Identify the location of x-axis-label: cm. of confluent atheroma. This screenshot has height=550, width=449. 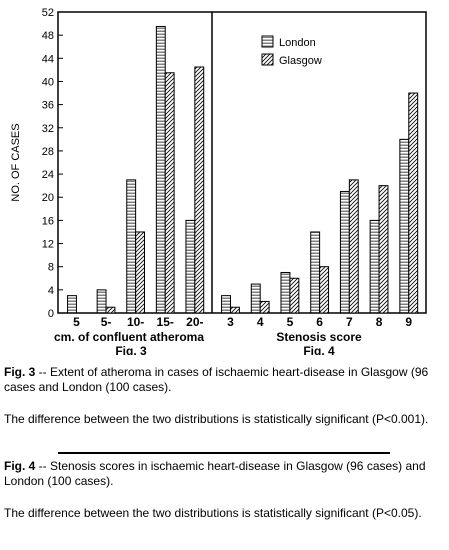
(129, 337).